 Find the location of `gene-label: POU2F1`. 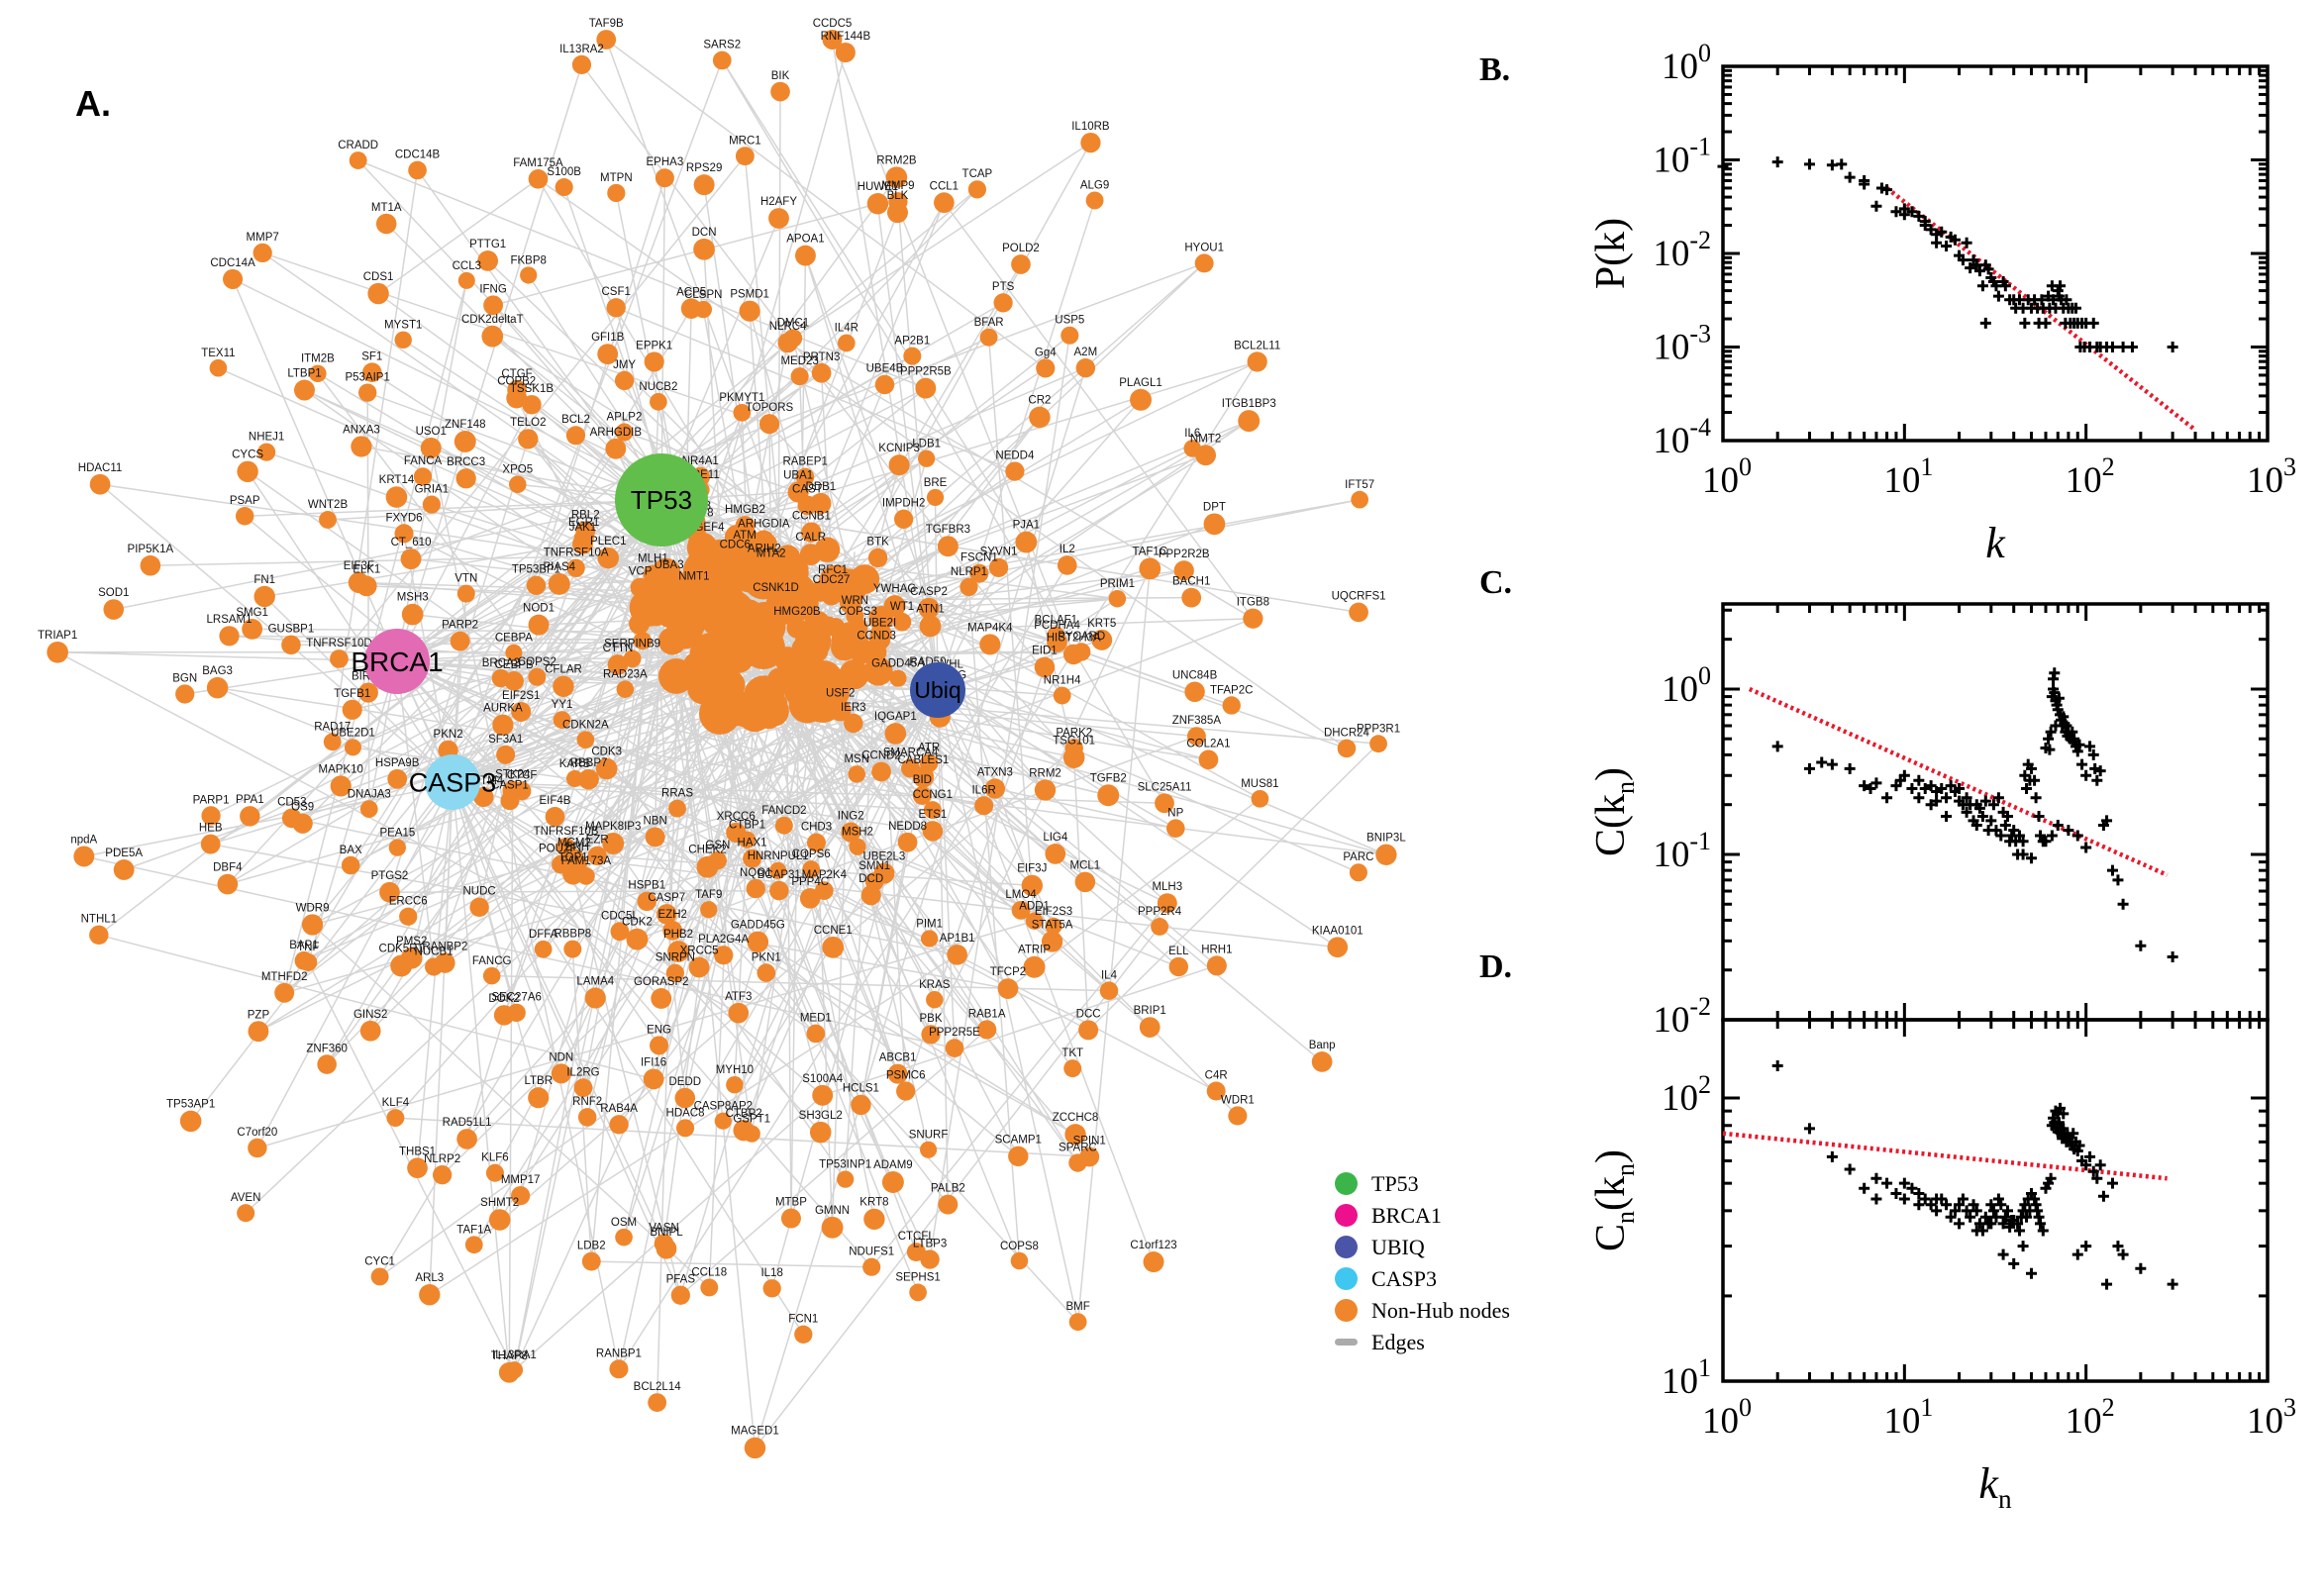

gene-label: POU2F1 is located at coordinates (561, 849).